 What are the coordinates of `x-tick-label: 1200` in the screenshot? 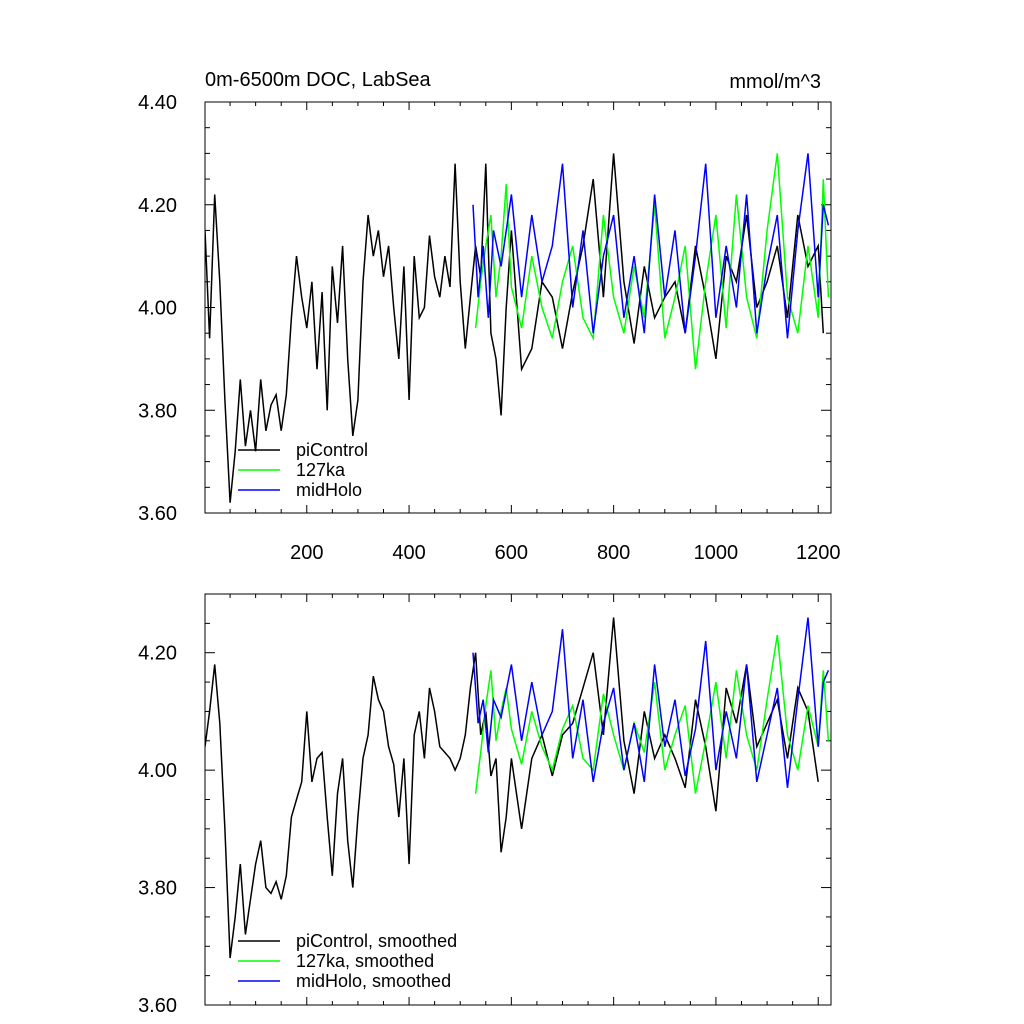 It's located at (818, 553).